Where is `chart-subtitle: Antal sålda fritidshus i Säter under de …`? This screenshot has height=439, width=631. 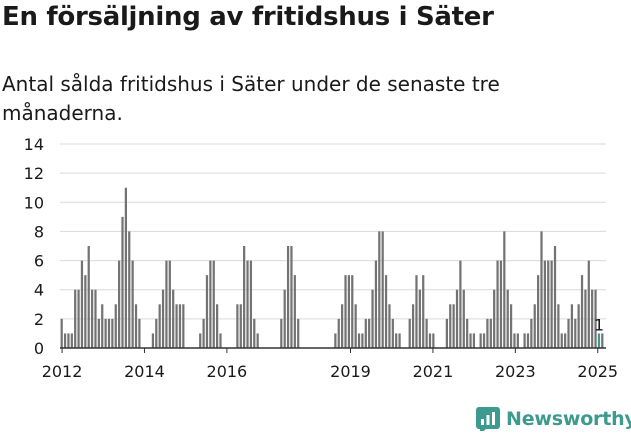
chart-subtitle: Antal sålda fritidshus i Säter under de … is located at coordinates (251, 98).